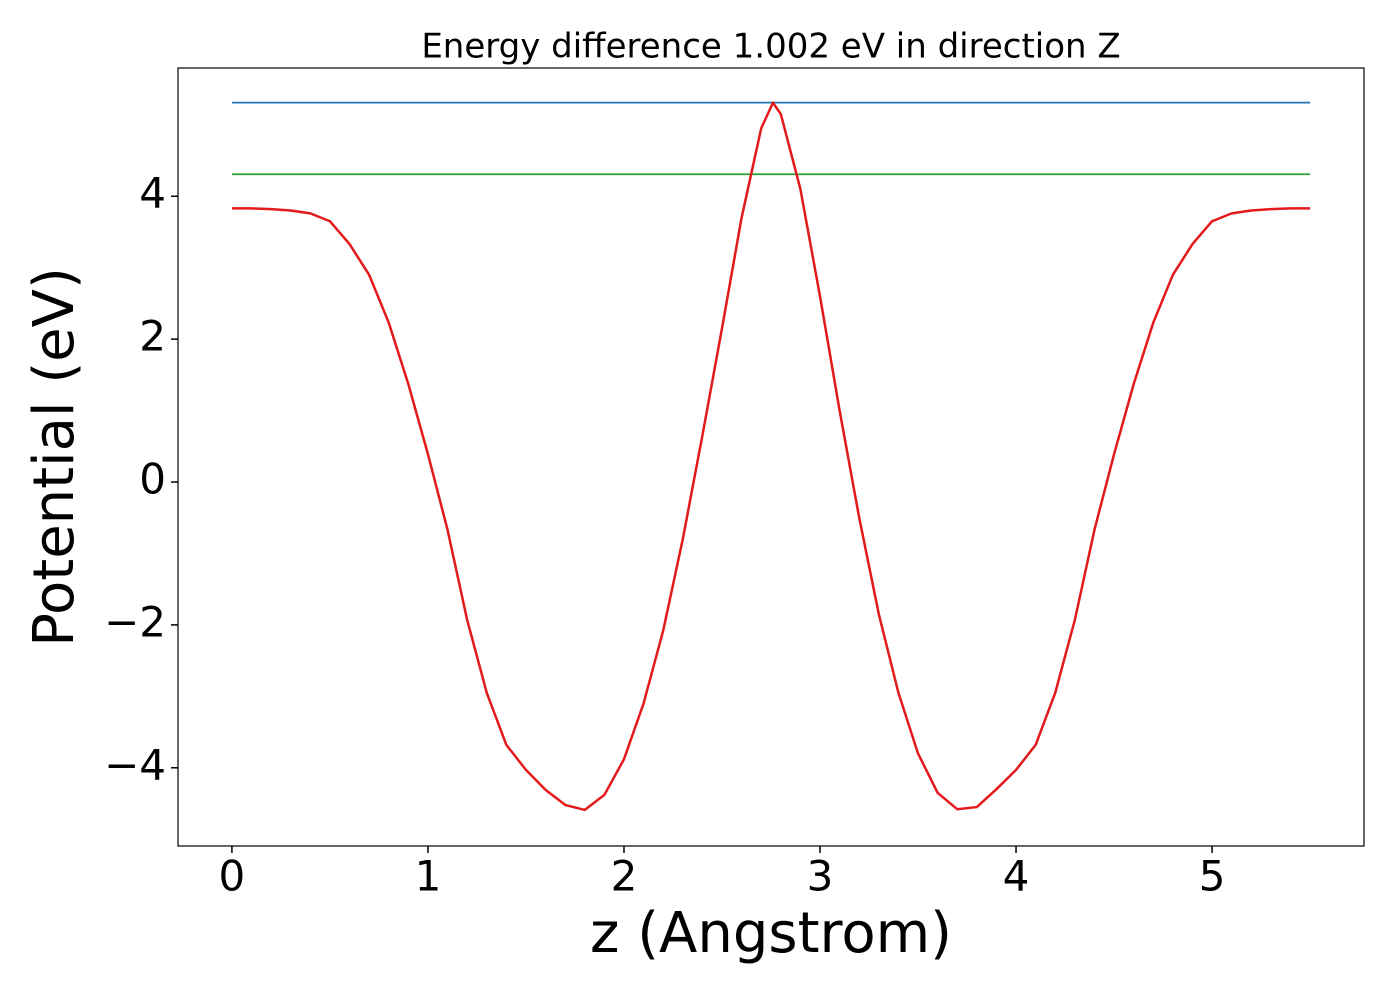  What do you see at coordinates (428, 876) in the screenshot?
I see `x-tick-label: 1` at bounding box center [428, 876].